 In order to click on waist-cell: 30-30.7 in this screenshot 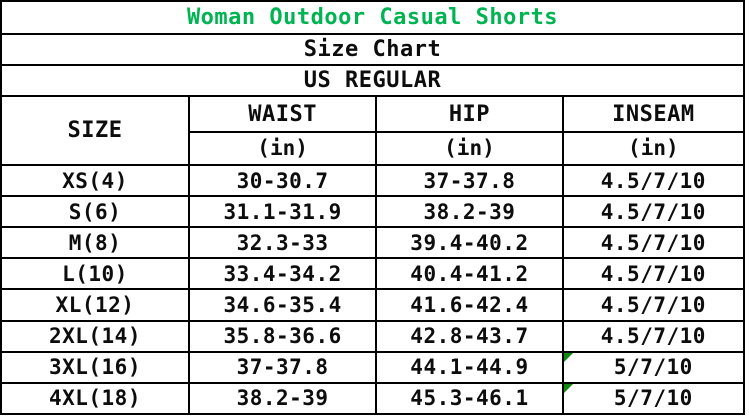, I will do `click(282, 181)`.